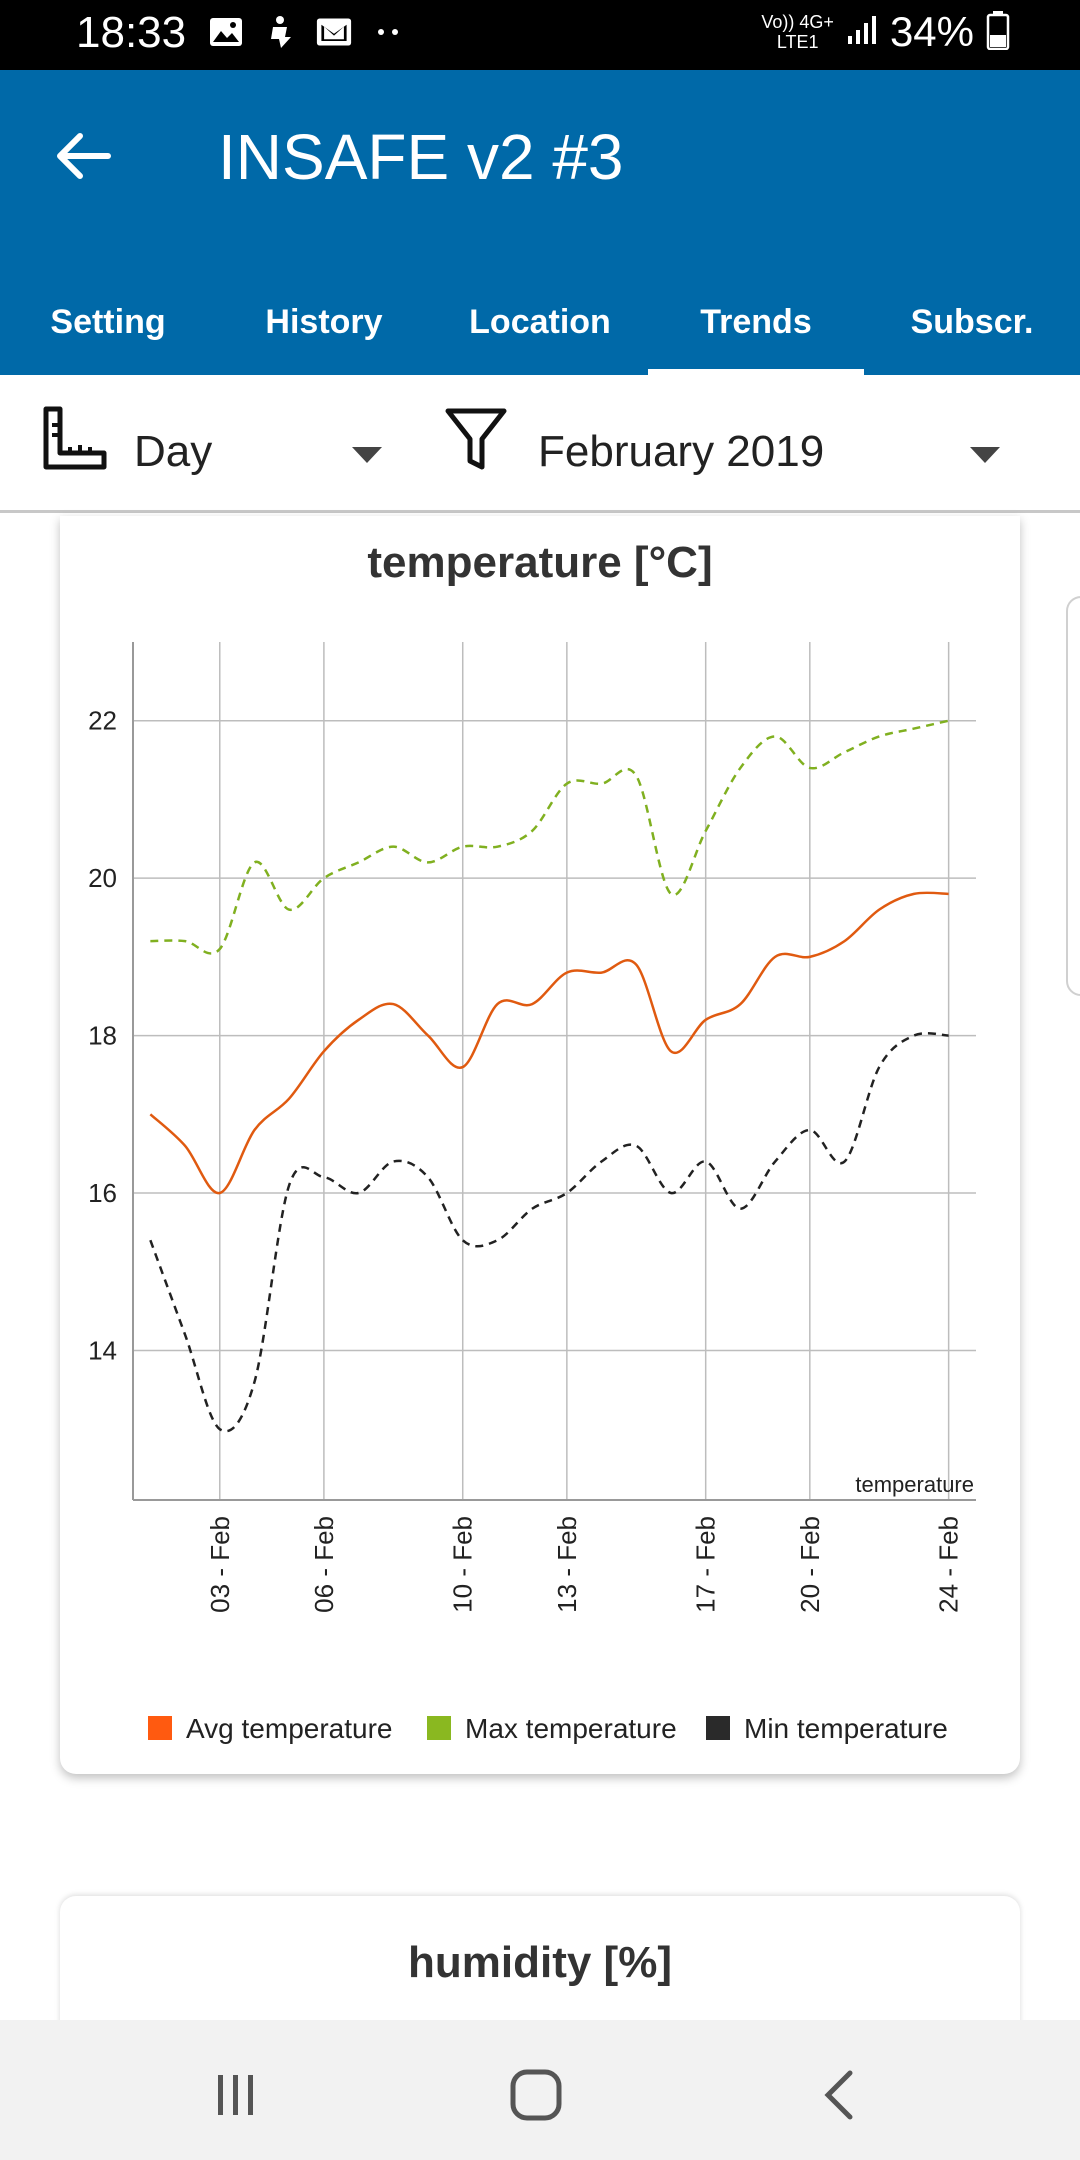 Image resolution: width=1080 pixels, height=2160 pixels. I want to click on y-tick-label: 14, so click(102, 1350).